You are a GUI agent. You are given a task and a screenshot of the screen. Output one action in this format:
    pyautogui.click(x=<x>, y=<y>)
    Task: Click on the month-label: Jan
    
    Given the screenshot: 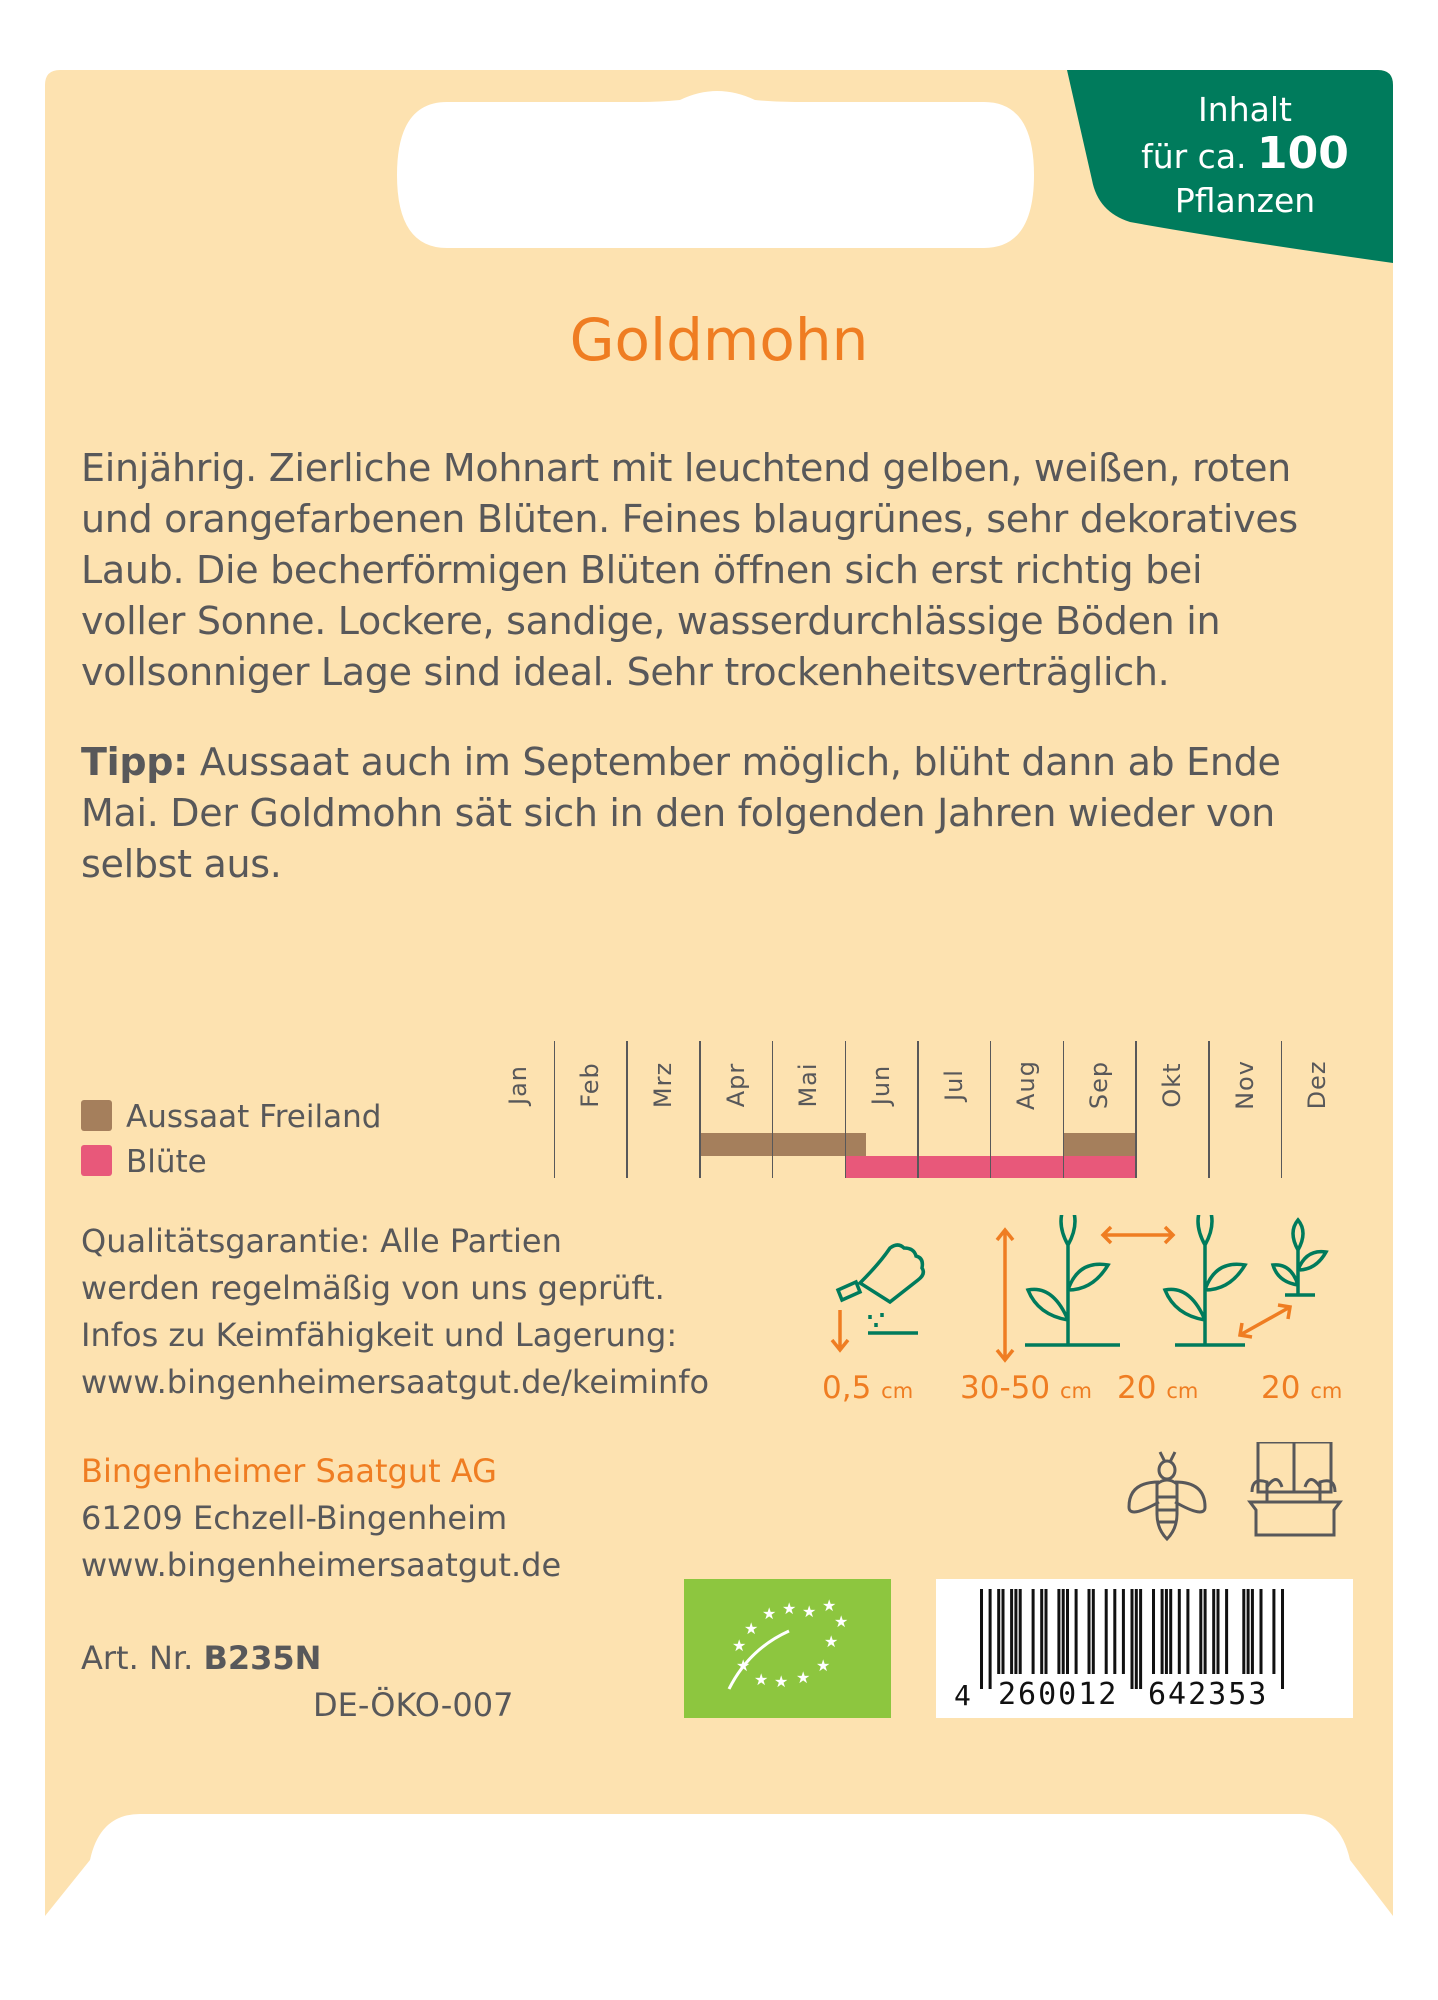 What is the action you would take?
    pyautogui.click(x=517, y=1085)
    